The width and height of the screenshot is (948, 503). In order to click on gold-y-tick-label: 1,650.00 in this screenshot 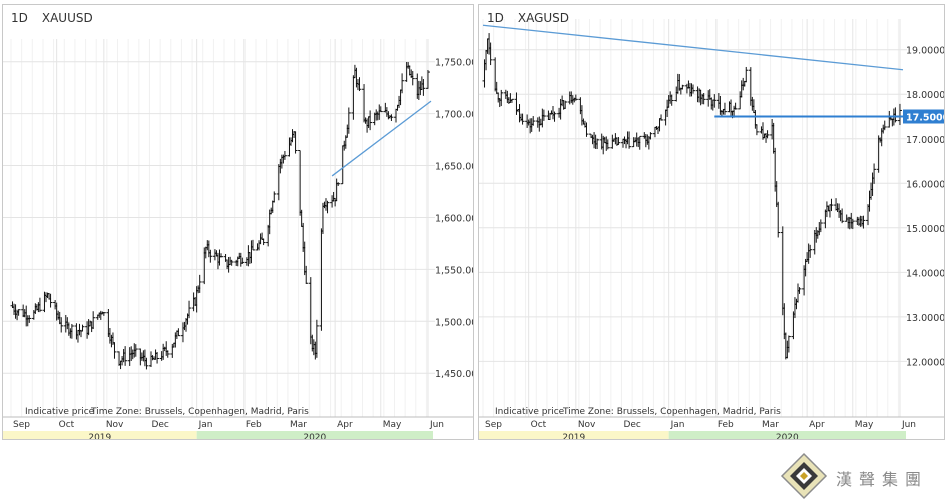, I will do `click(454, 167)`.